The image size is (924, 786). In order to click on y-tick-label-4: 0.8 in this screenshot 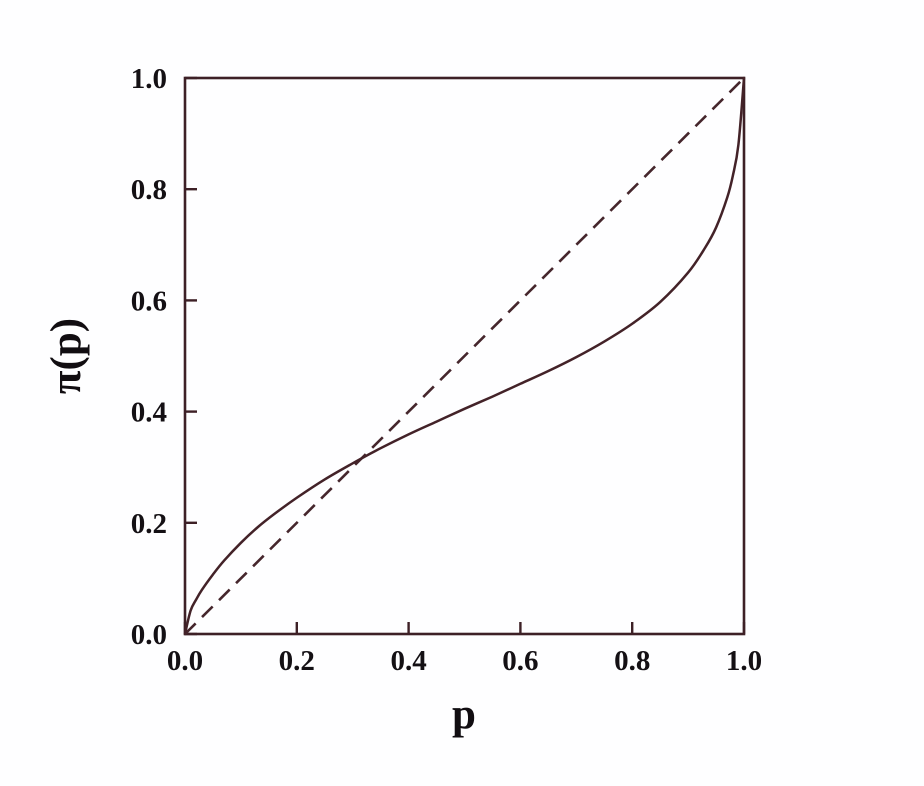, I will do `click(149, 190)`.